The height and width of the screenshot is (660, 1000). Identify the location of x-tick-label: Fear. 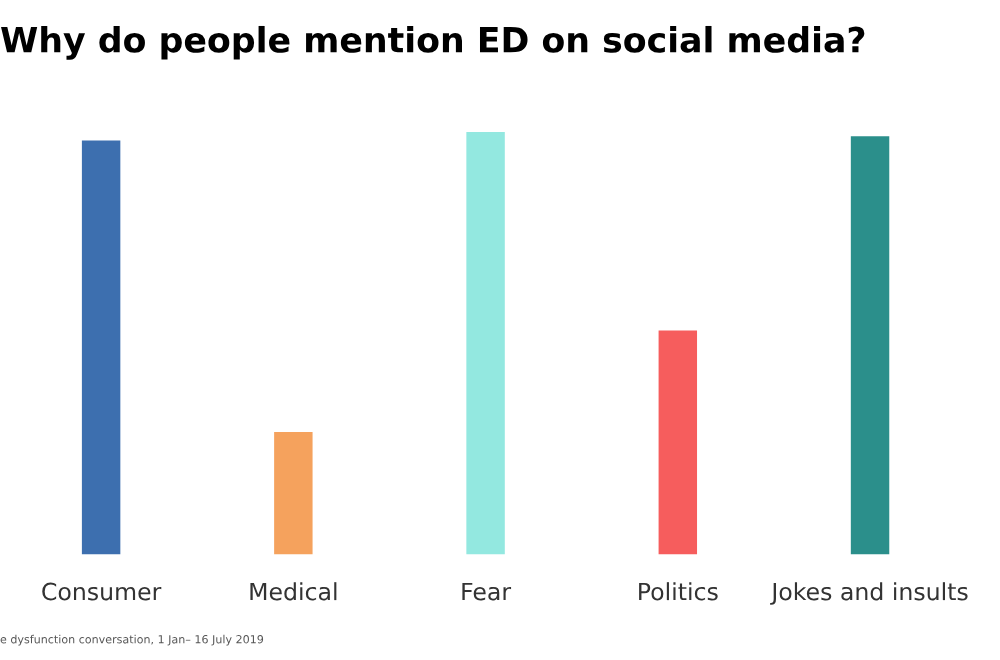
(487, 591).